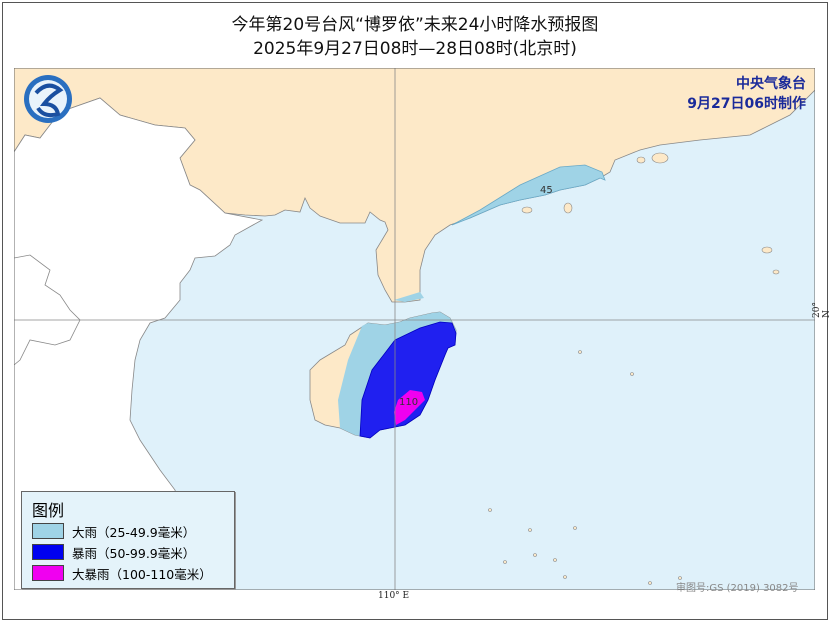  I want to click on rain-area-rainstorm, so click(408, 380).